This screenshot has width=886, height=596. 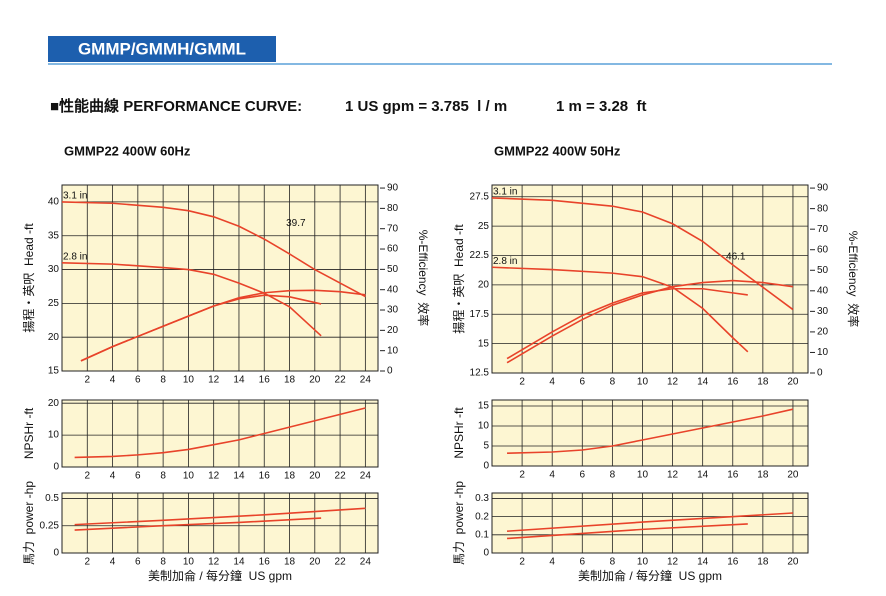 What do you see at coordinates (393, 208) in the screenshot?
I see `y2-tick-label: 80` at bounding box center [393, 208].